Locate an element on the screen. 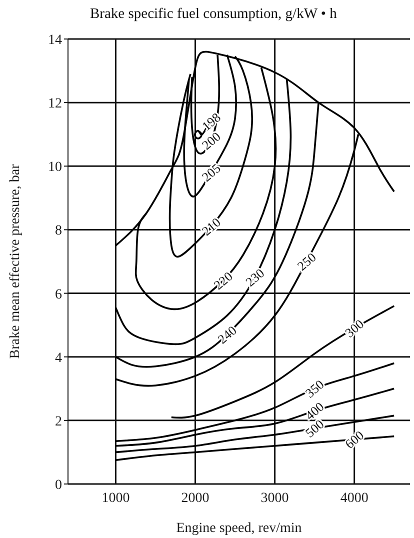 This screenshot has width=414, height=538. x-tick-label: 4000 is located at coordinates (354, 498).